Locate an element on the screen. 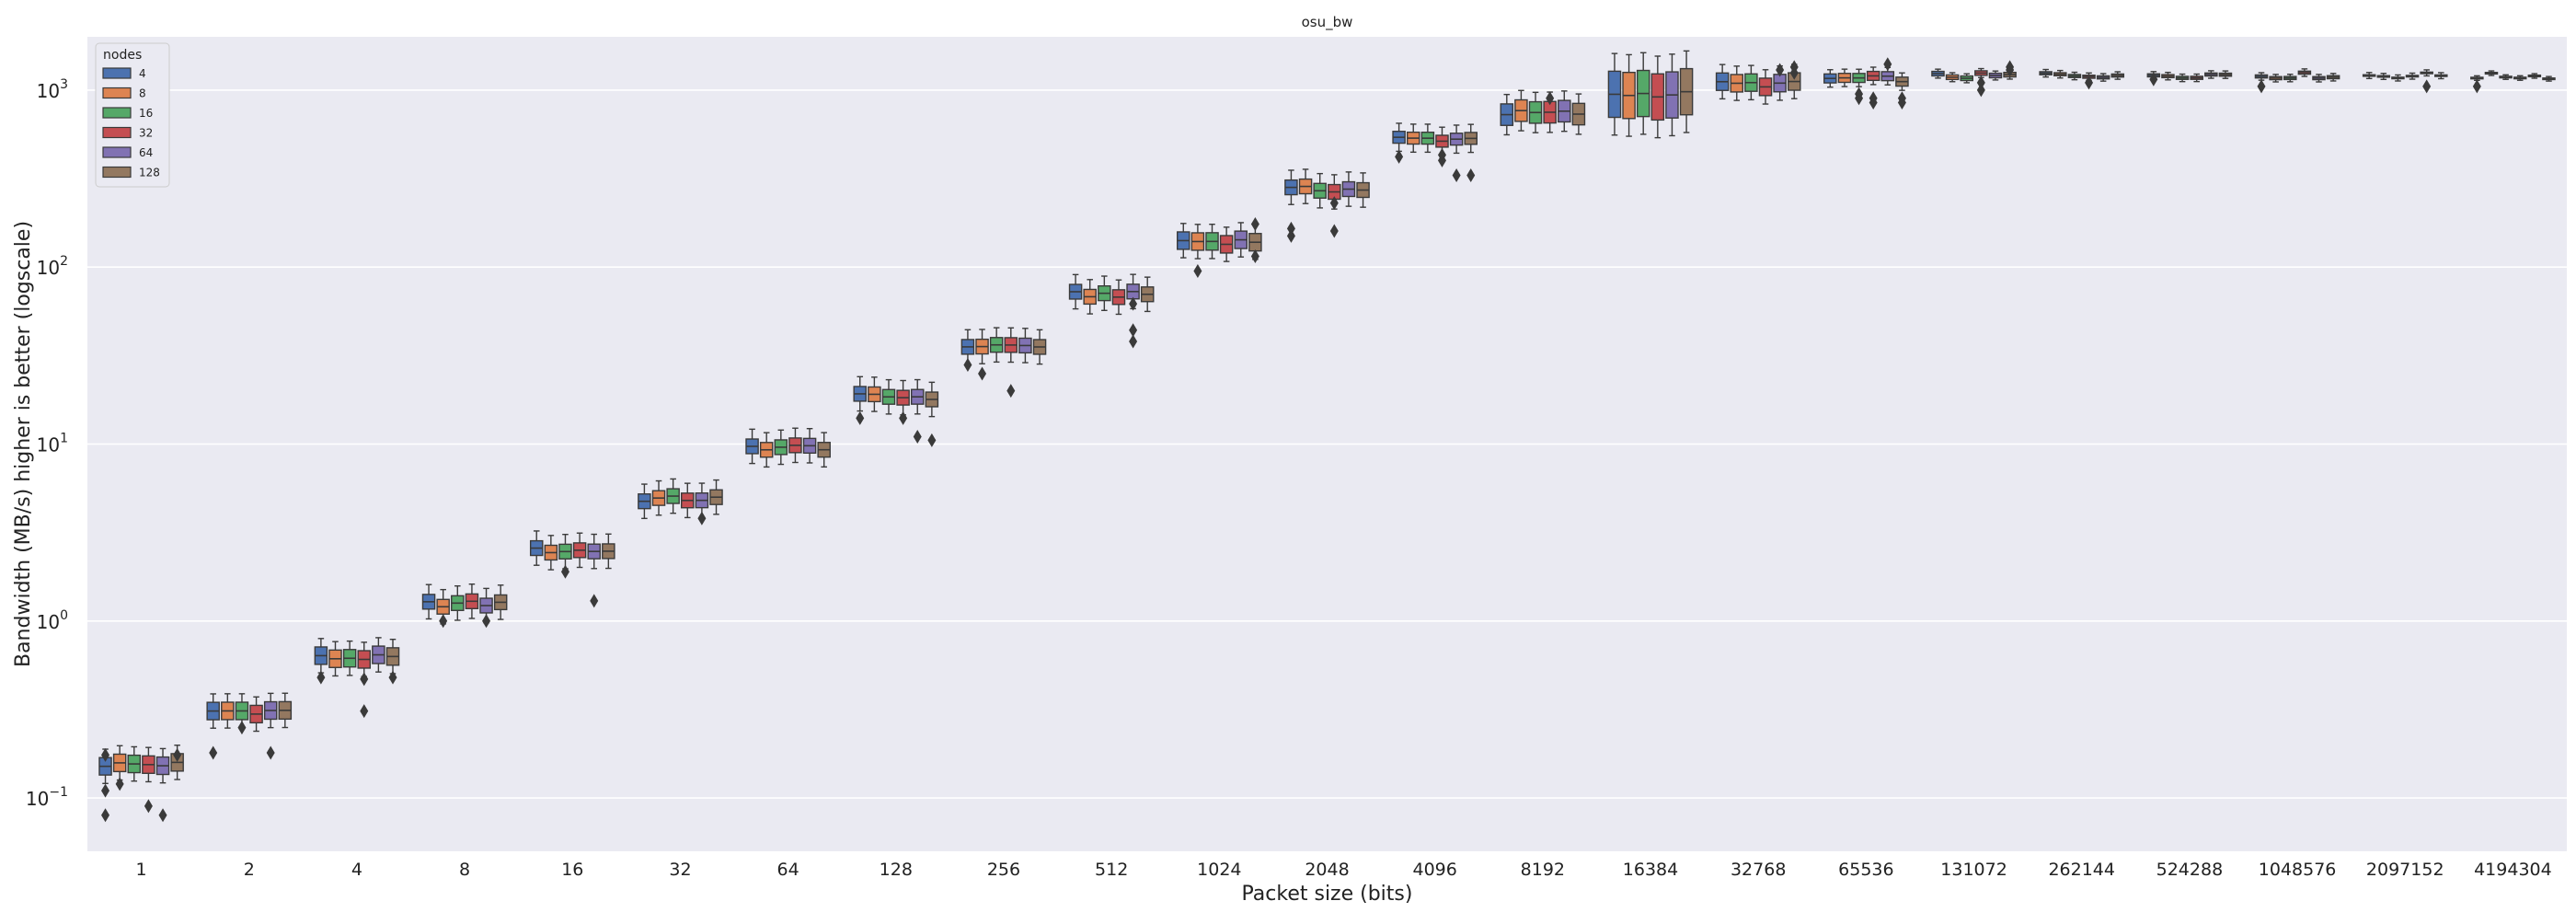 The width and height of the screenshot is (2576, 924). y-tick-label: 10² is located at coordinates (52, 266).